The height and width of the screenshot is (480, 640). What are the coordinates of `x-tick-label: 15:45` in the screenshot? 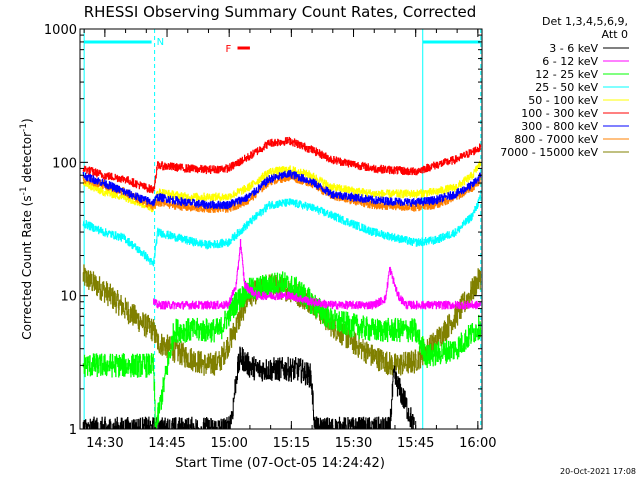 It's located at (415, 443).